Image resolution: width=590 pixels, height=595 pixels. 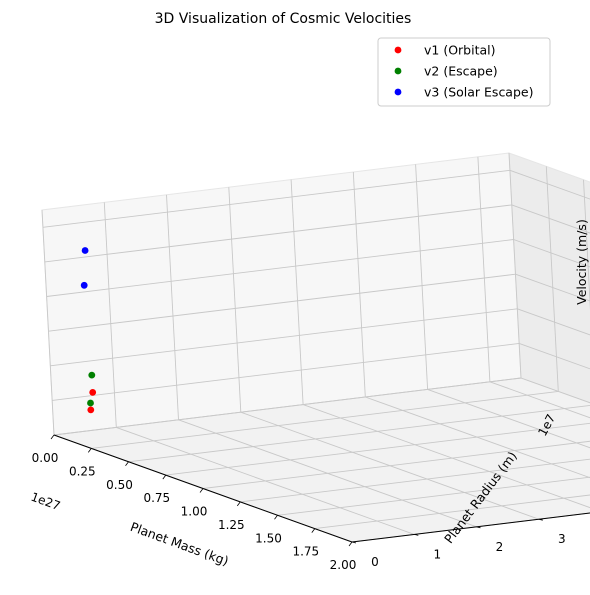 What do you see at coordinates (562, 539) in the screenshot?
I see `y-tick-label: 3` at bounding box center [562, 539].